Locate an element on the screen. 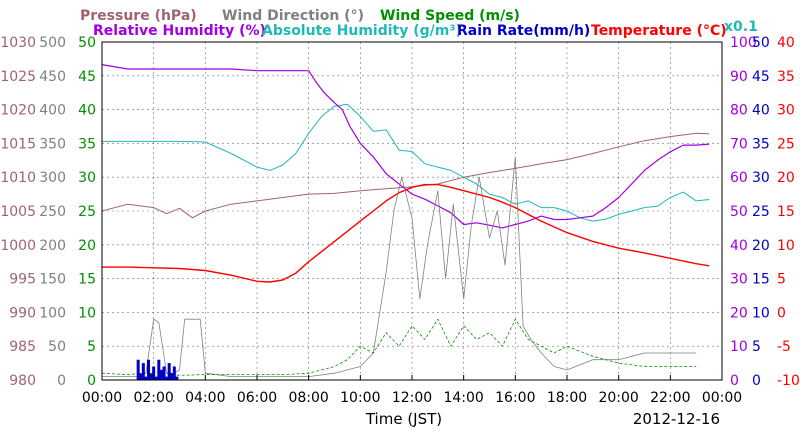 Image resolution: width=800 pixels, height=434 pixels. y-tick-label-temperature: 25 is located at coordinates (786, 144).